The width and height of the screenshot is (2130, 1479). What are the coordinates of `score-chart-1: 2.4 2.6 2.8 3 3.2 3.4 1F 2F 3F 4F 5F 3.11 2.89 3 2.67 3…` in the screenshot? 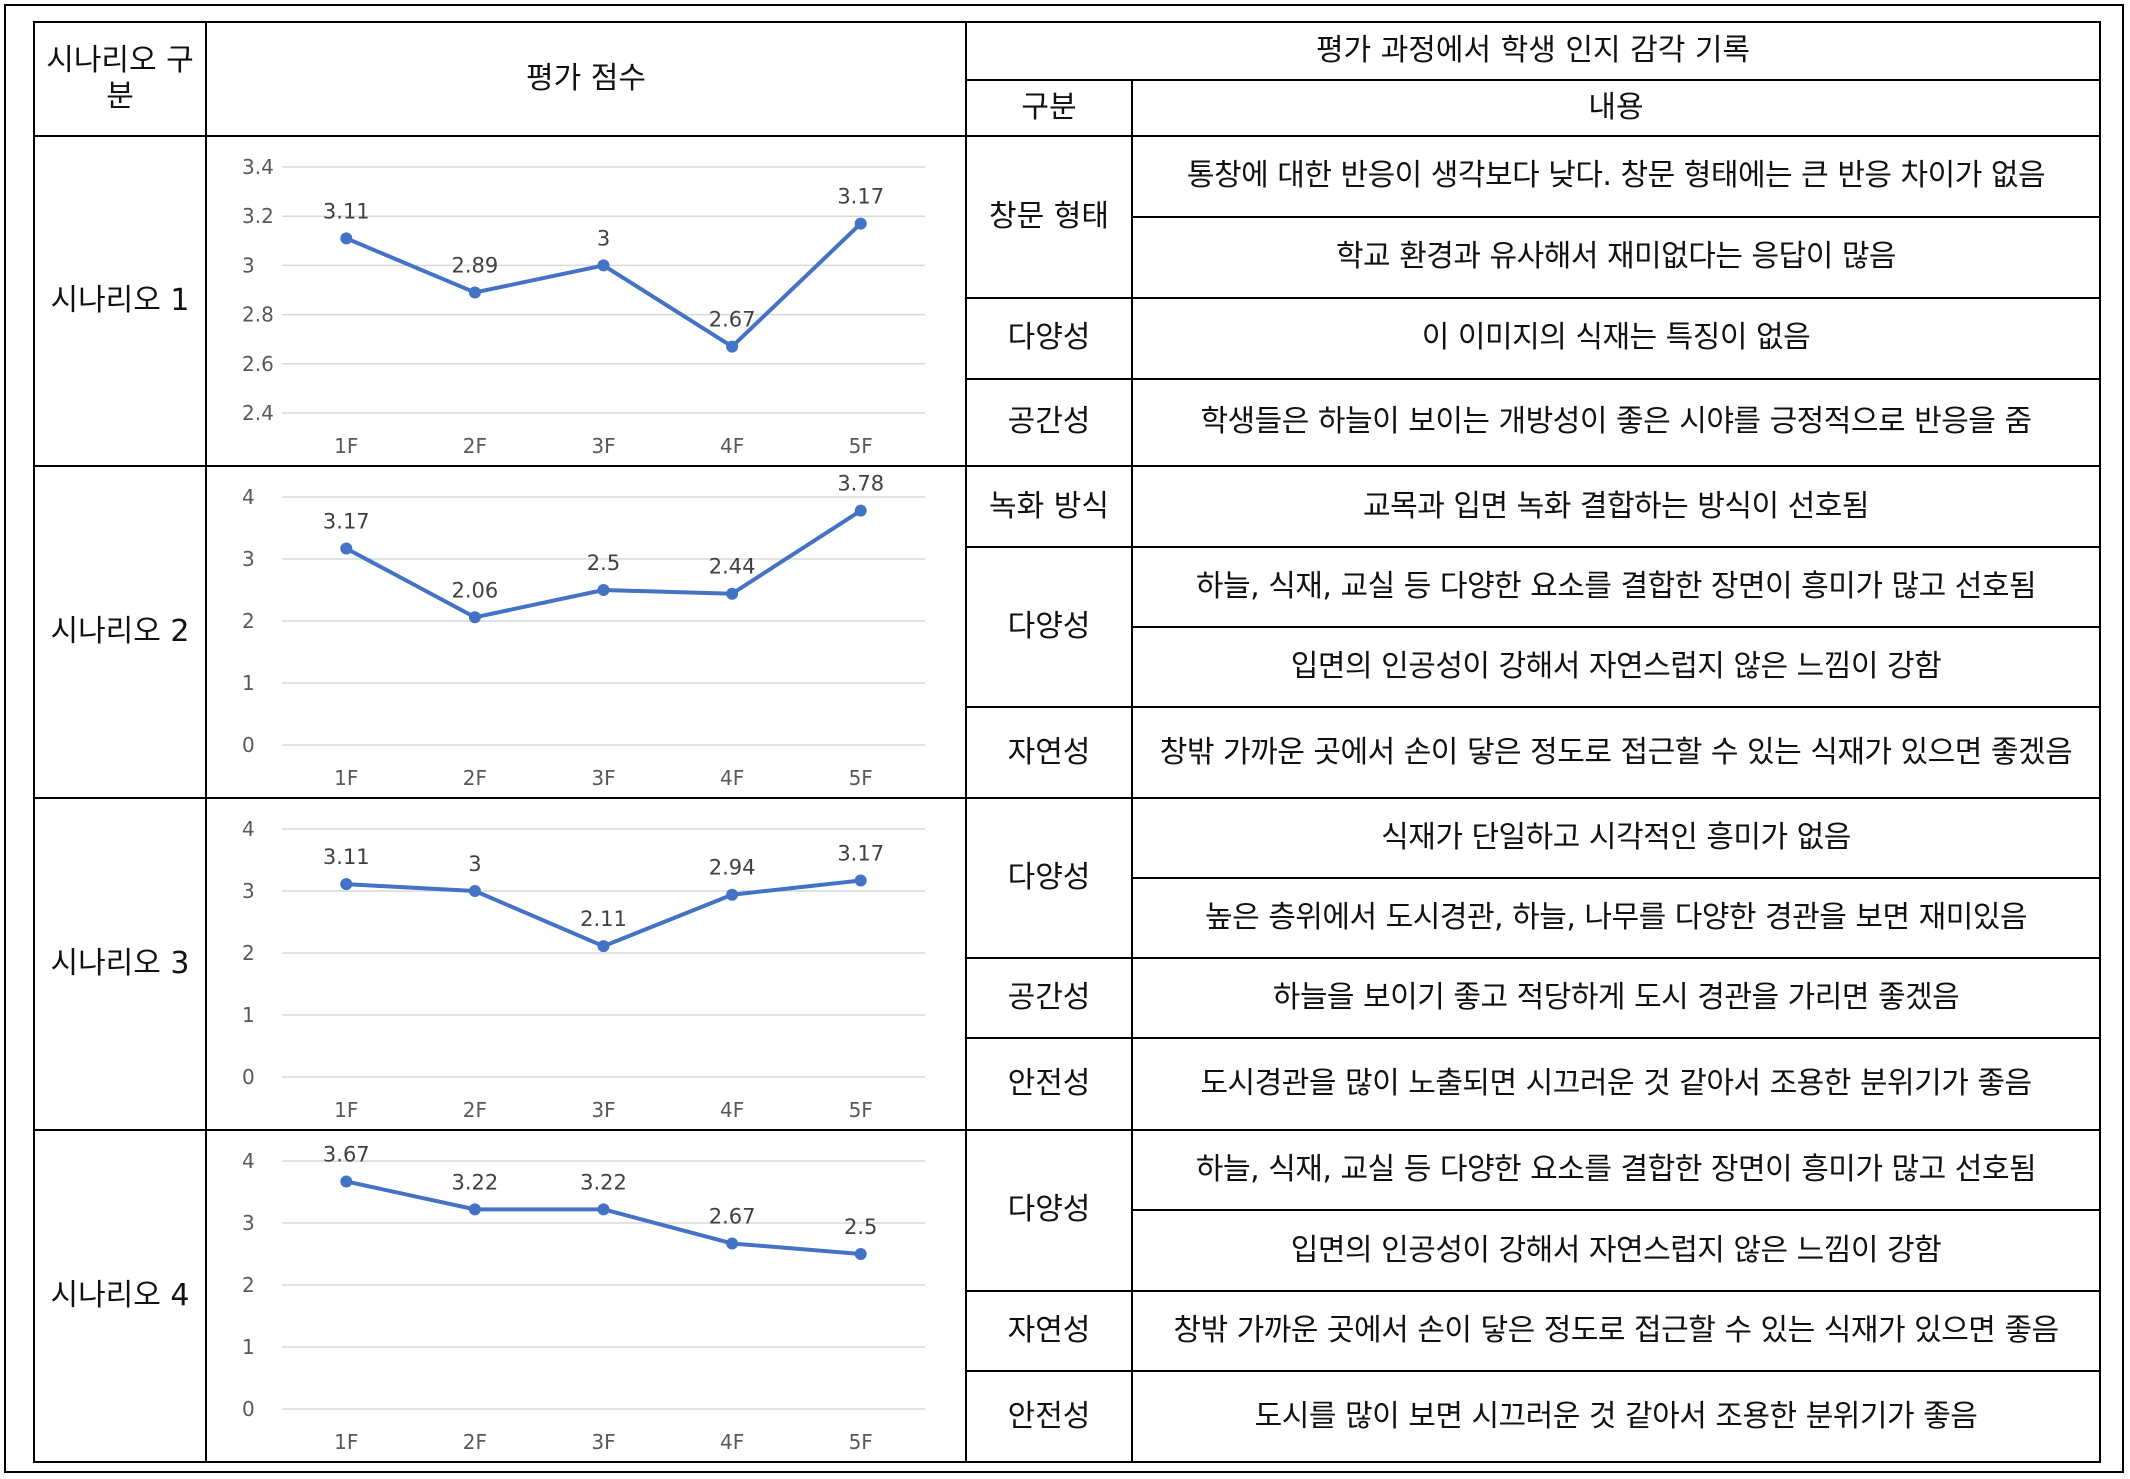 It's located at (586, 301).